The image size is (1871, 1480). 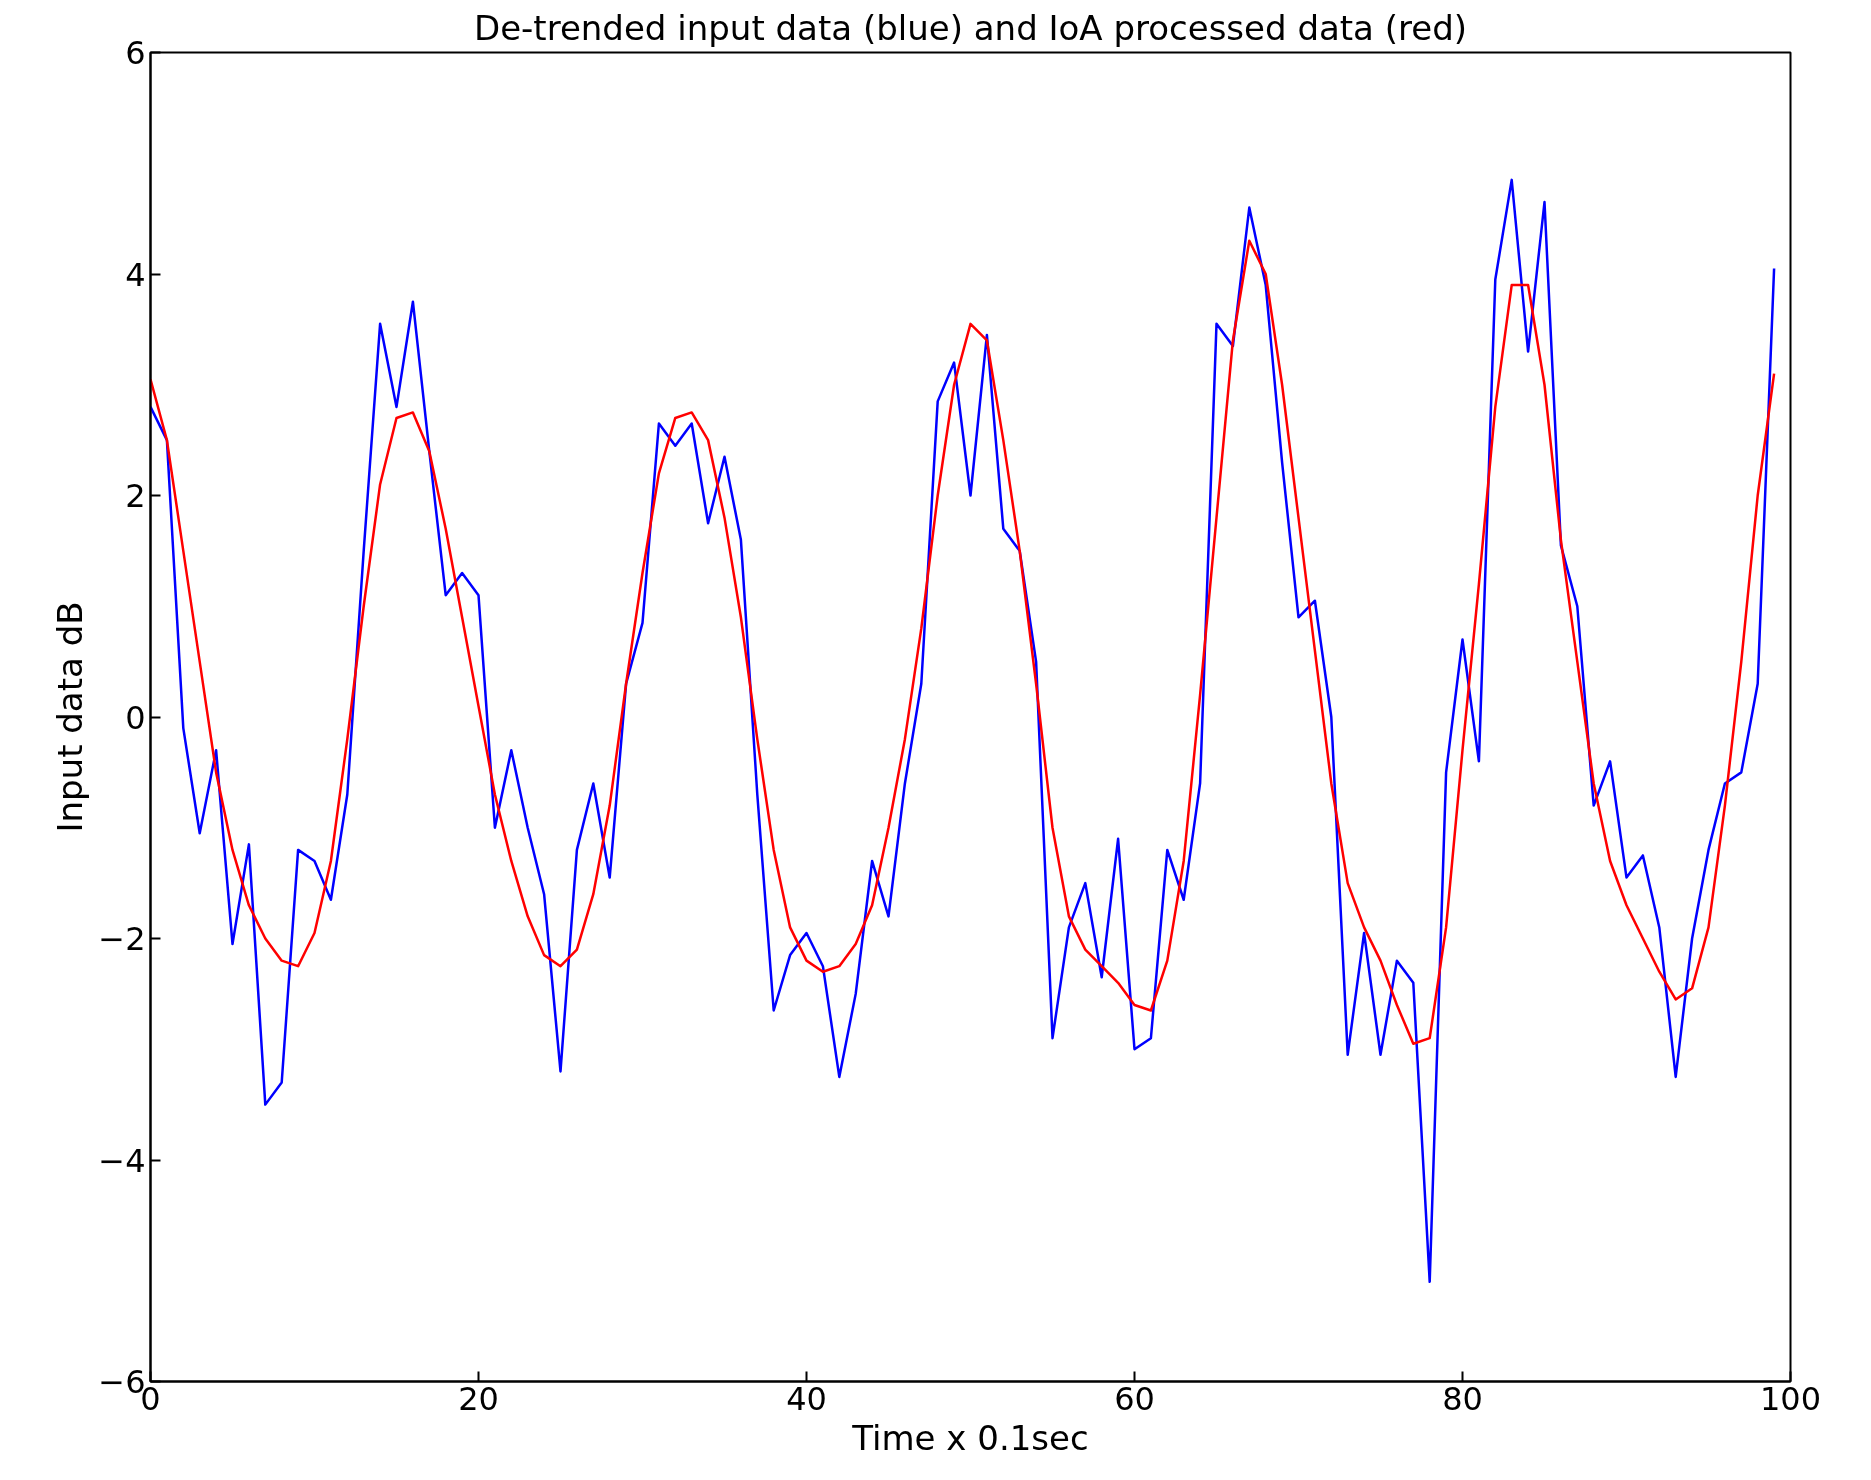 What do you see at coordinates (70, 717) in the screenshot?
I see `y-axis-title: Input data dB` at bounding box center [70, 717].